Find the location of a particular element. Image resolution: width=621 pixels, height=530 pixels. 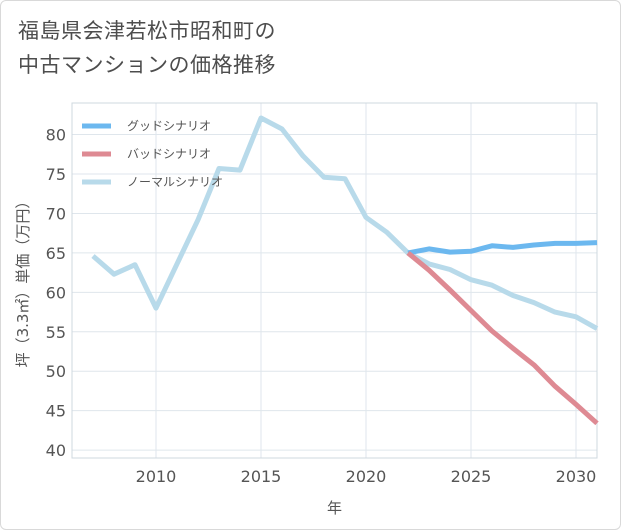

chart-title-line-1: 福島県会津若松市昭和町の is located at coordinates (147, 31).